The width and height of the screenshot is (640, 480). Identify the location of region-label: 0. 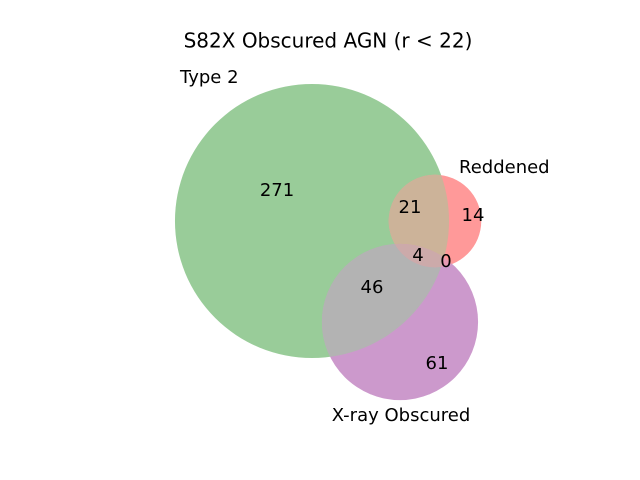
(445, 261).